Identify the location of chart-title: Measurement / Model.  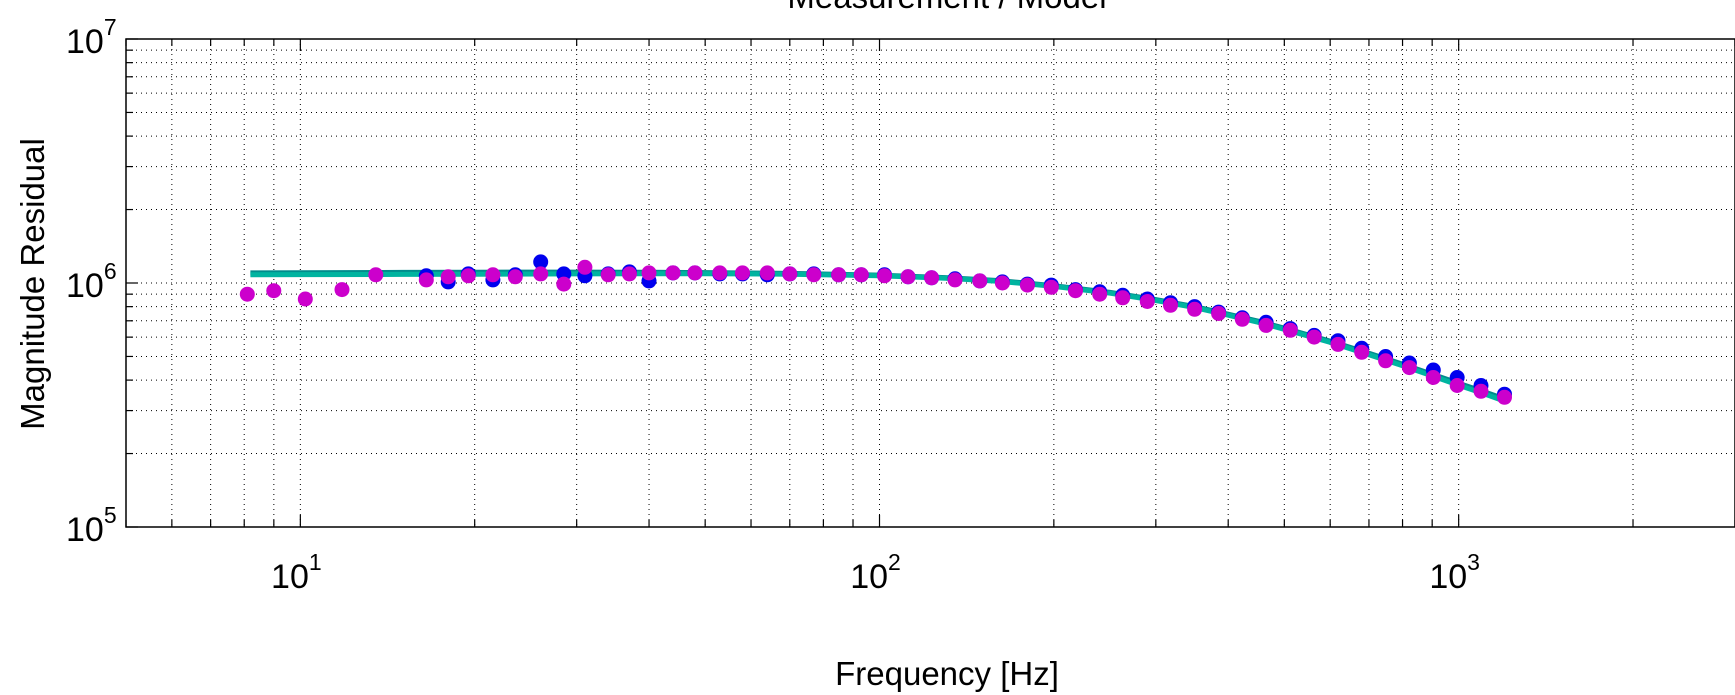
(946, 7).